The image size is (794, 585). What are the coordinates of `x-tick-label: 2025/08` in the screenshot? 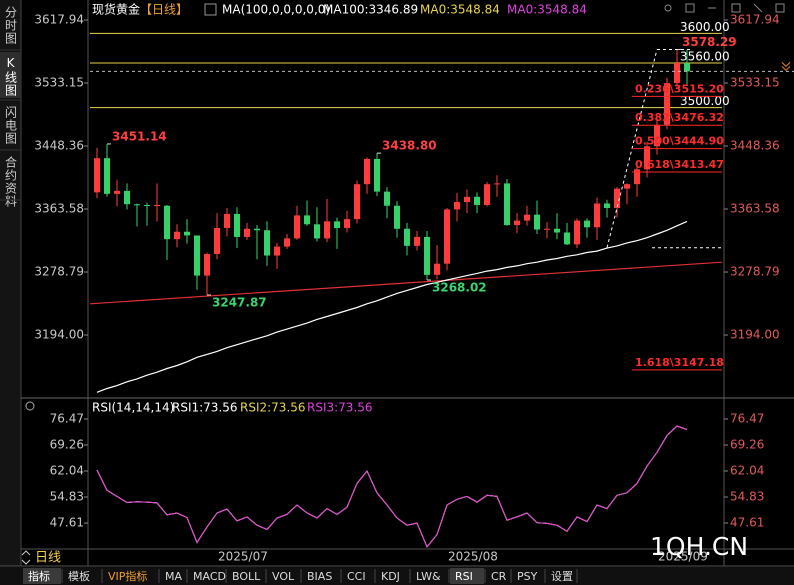 It's located at (473, 557).